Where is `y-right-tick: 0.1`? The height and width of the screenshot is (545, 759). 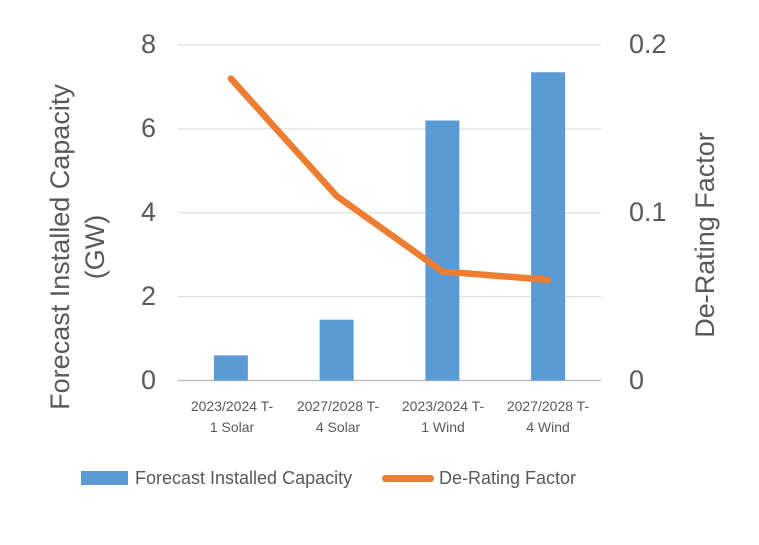
y-right-tick: 0.1 is located at coordinates (648, 212).